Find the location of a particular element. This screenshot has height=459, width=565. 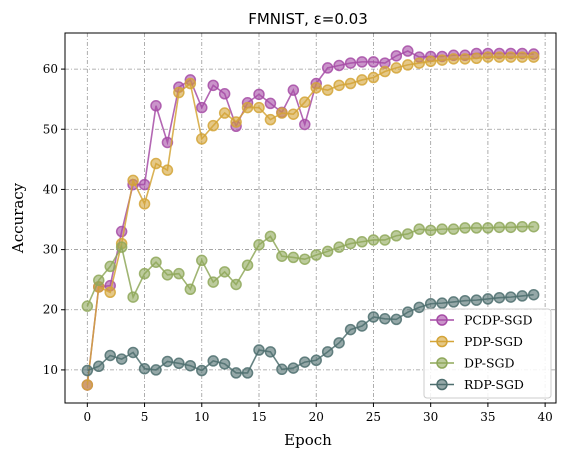

legend-item: PCDP-SGD is located at coordinates (481, 320).